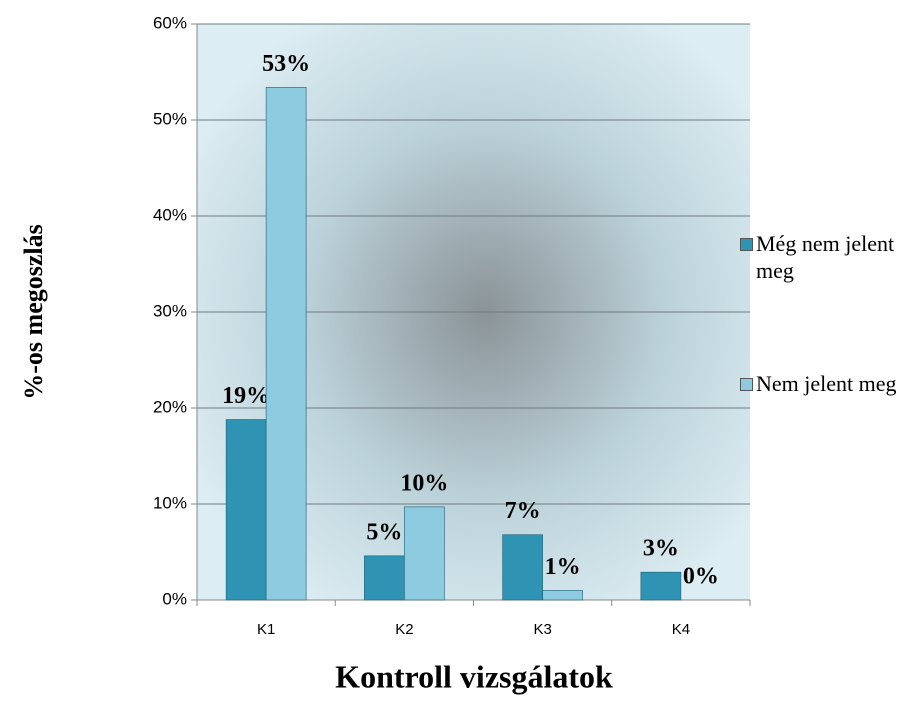 Image resolution: width=923 pixels, height=708 pixels. What do you see at coordinates (266, 629) in the screenshot?
I see `x-tick-label: K1` at bounding box center [266, 629].